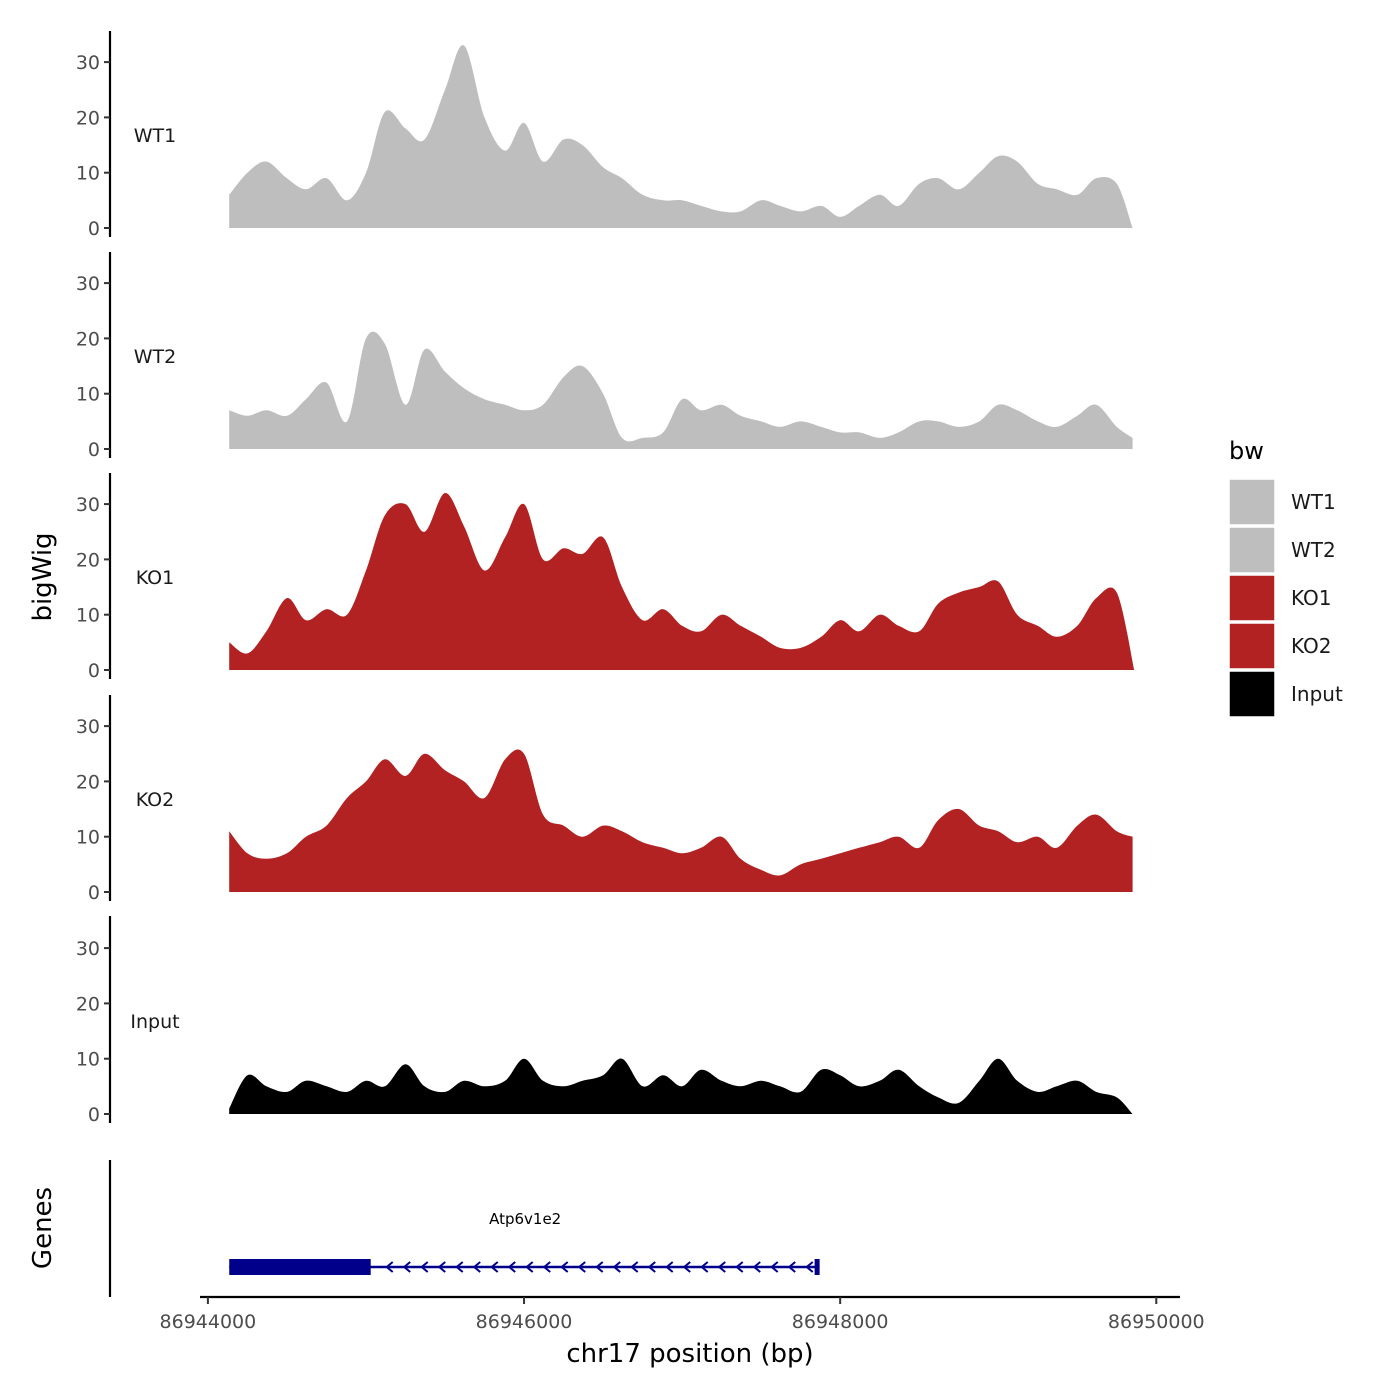 This screenshot has width=1400, height=1400. I want to click on legend-label-input: Input, so click(1317, 694).